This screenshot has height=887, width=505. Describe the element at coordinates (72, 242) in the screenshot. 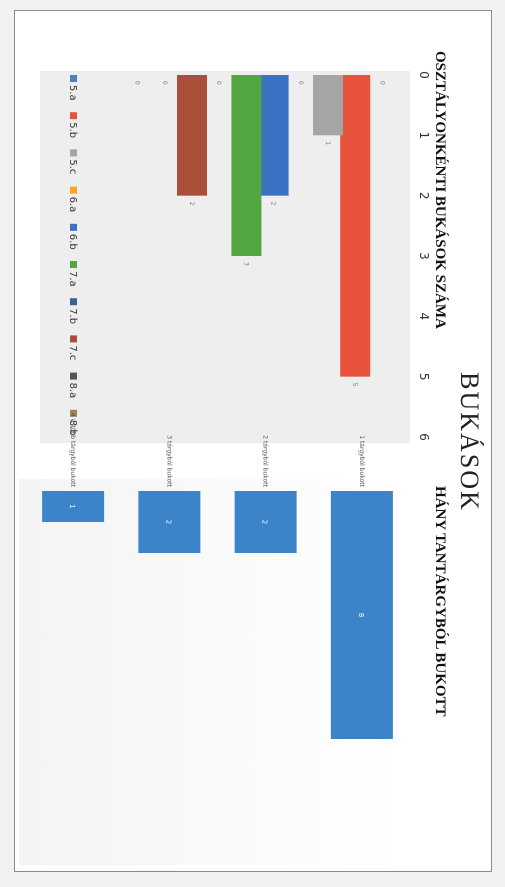

I see `legend-entry: 6.b` at that location.